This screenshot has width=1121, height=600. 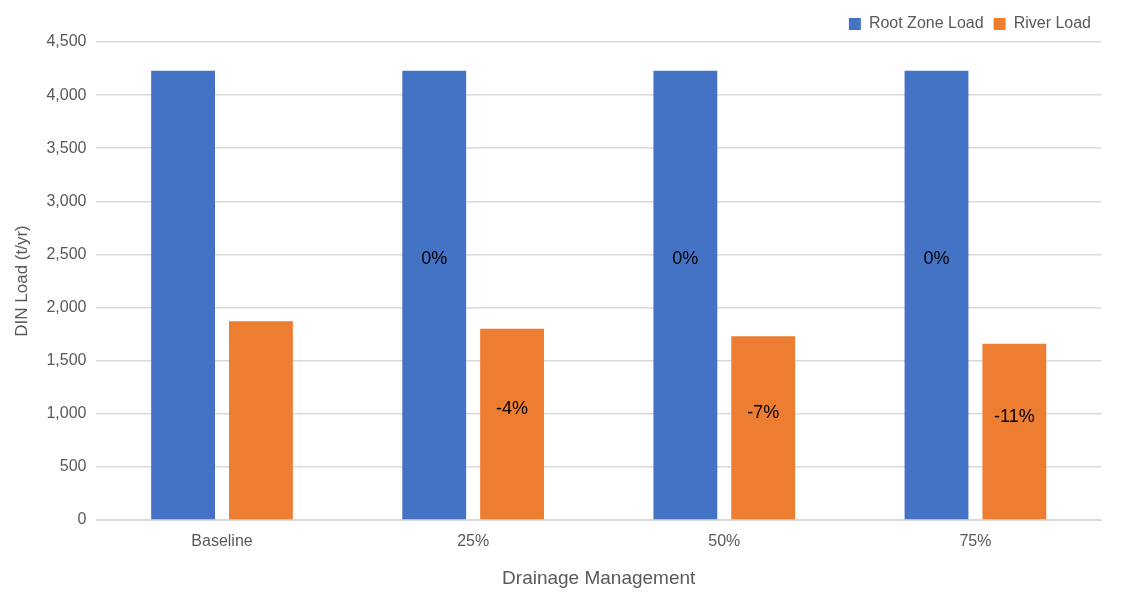 What do you see at coordinates (724, 541) in the screenshot?
I see `x-tick-label: 50%` at bounding box center [724, 541].